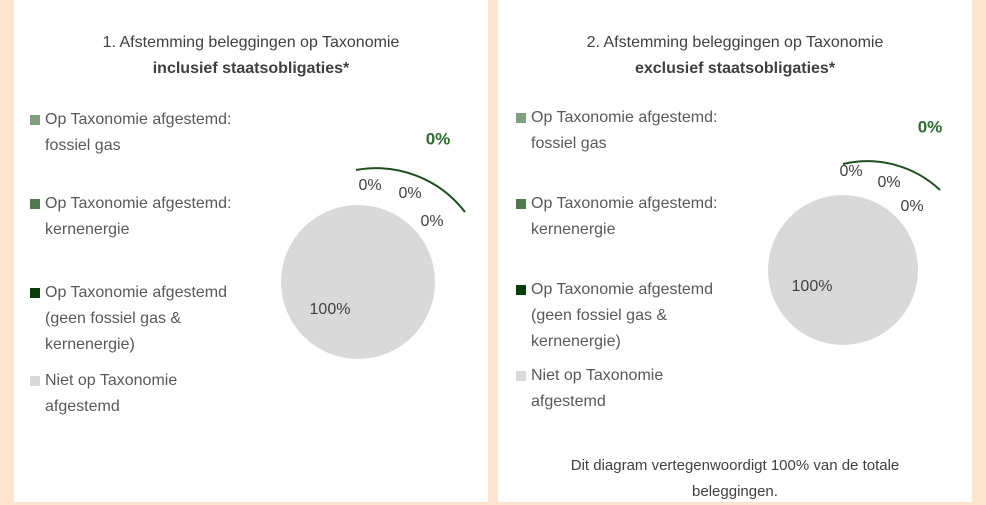 The height and width of the screenshot is (505, 986). Describe the element at coordinates (251, 68) in the screenshot. I see `chart-subtitle: inclusief staatsobligaties*` at that location.